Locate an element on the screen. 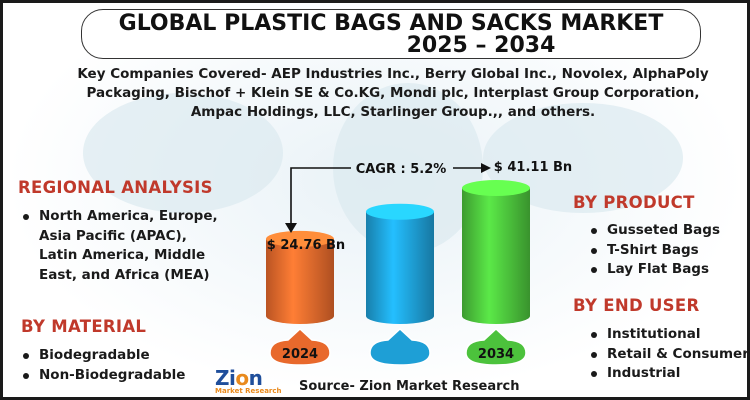 Image resolution: width=750 pixels, height=400 pixels. product-item: Lay Flat Bags is located at coordinates (668, 270).